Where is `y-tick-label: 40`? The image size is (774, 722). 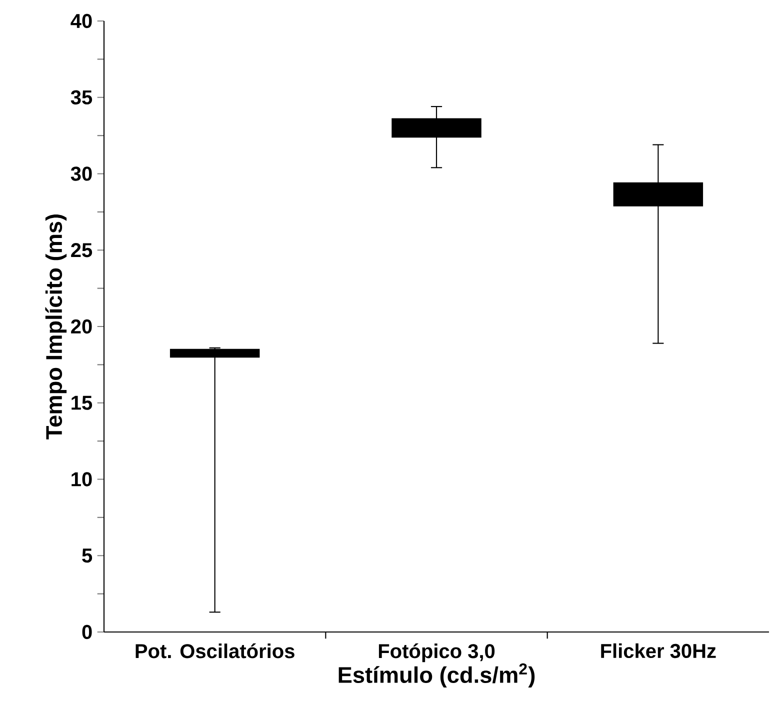
y-tick-label: 40 is located at coordinates (81, 21).